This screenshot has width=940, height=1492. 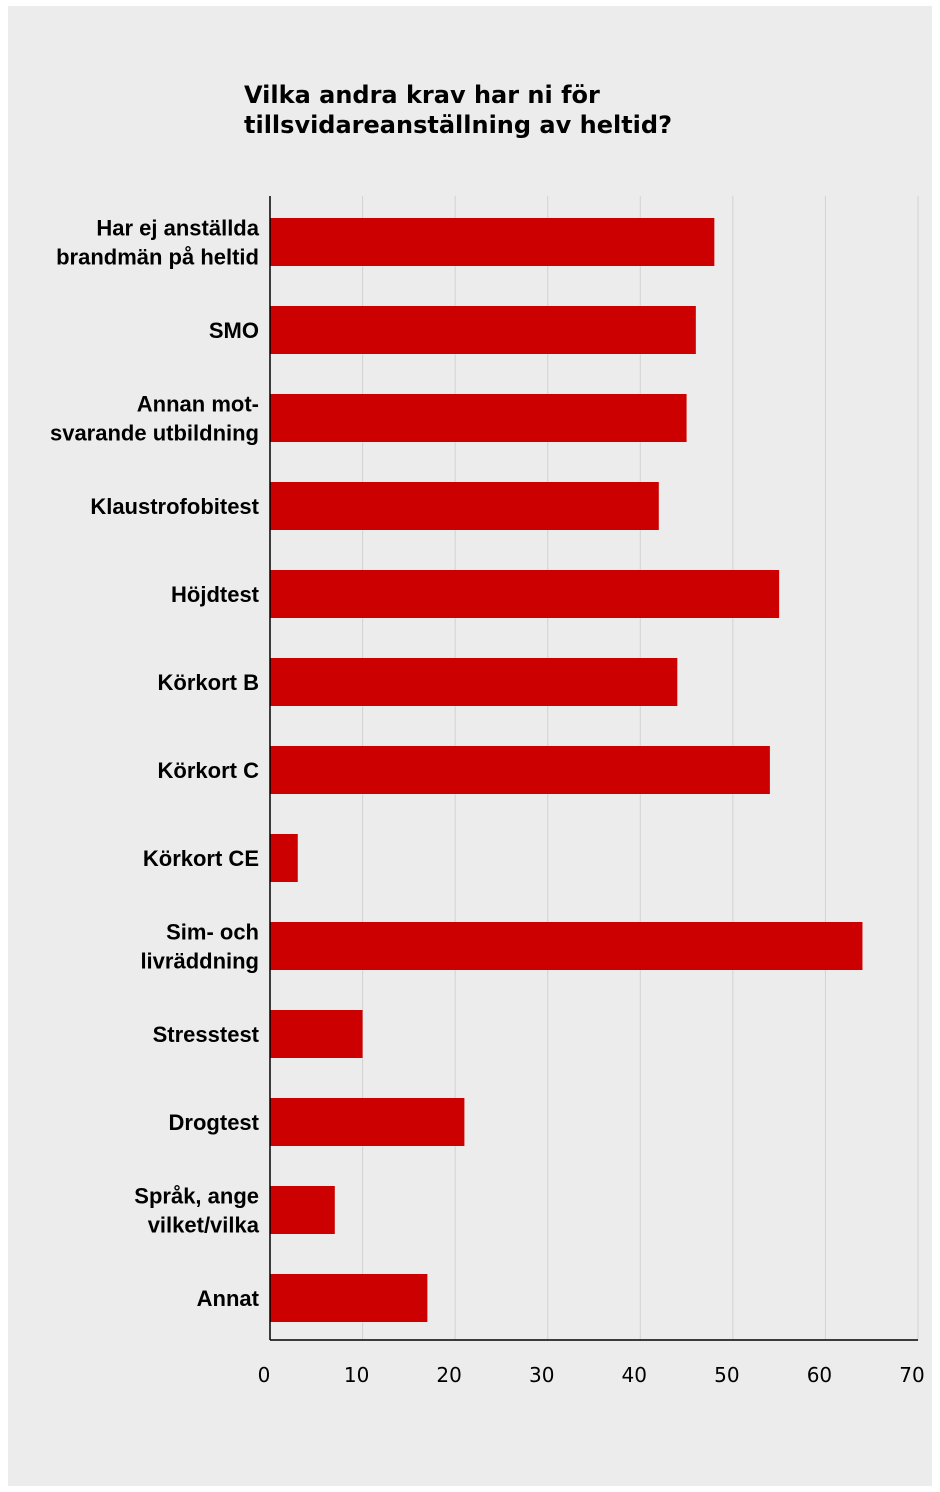 What do you see at coordinates (209, 770) in the screenshot?
I see `category-label: Körkort C` at bounding box center [209, 770].